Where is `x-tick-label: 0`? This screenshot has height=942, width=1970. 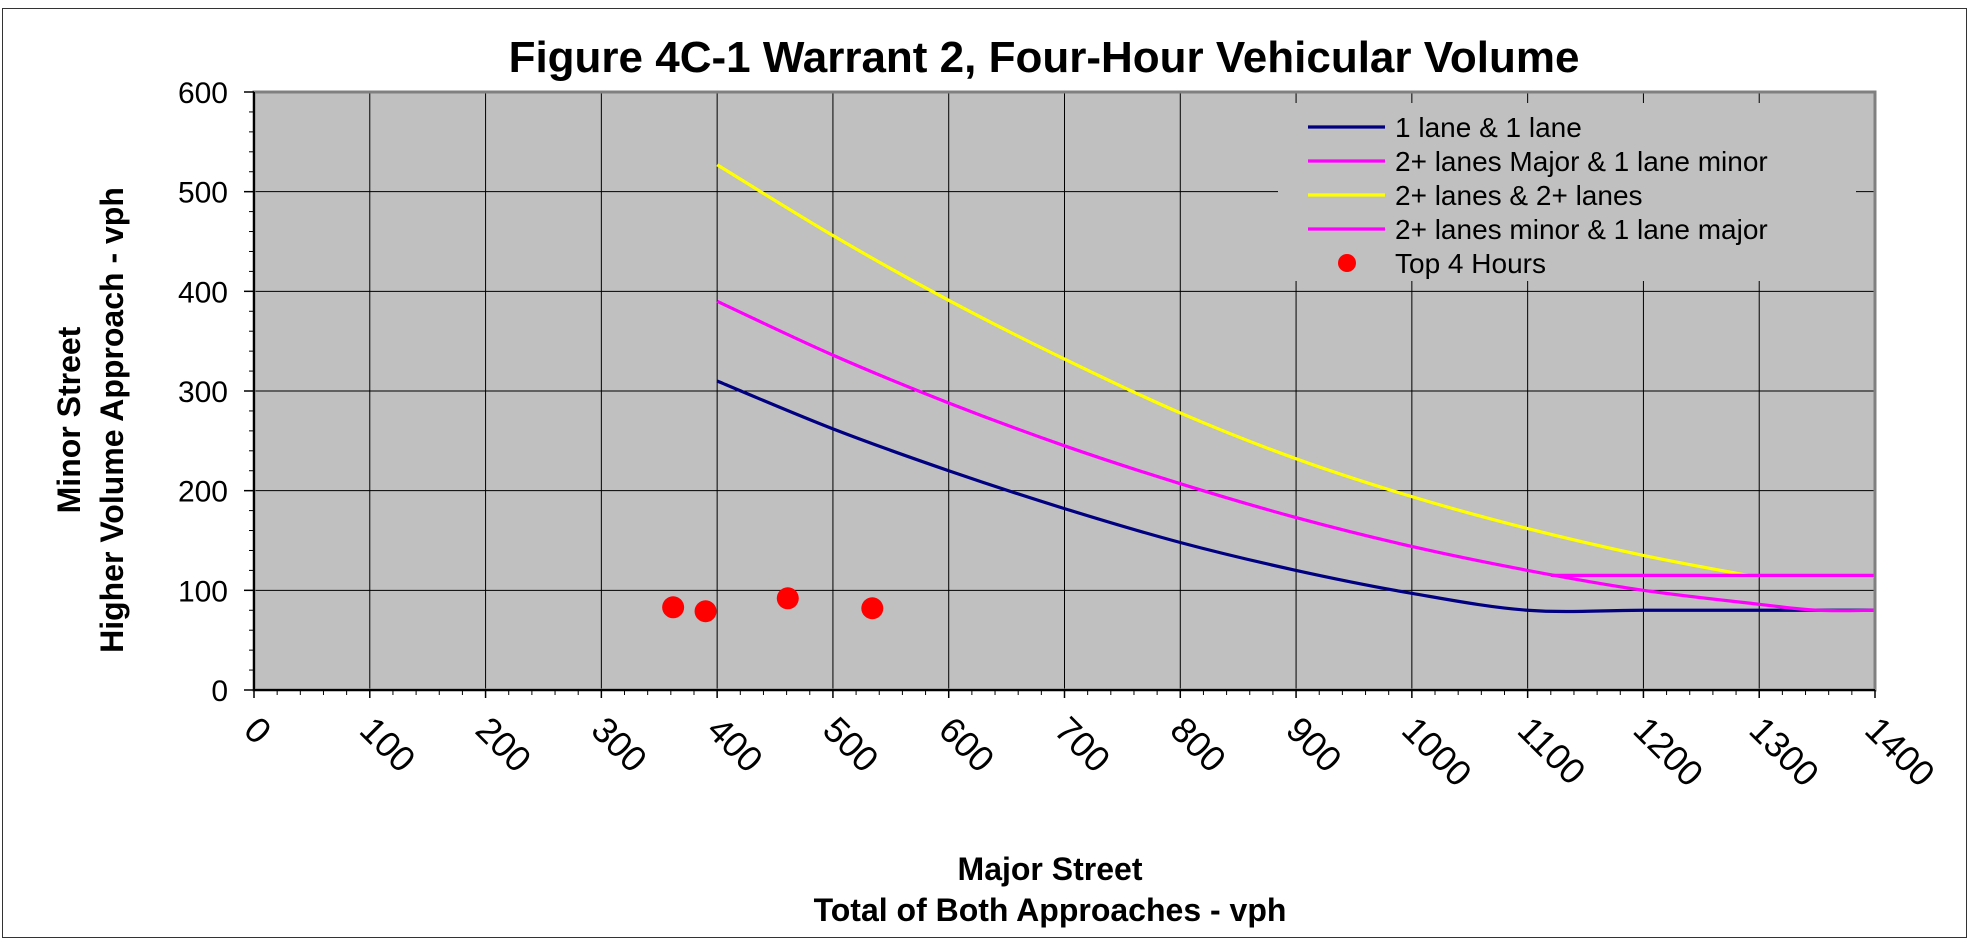
x-tick-label: 0 is located at coordinates (257, 730).